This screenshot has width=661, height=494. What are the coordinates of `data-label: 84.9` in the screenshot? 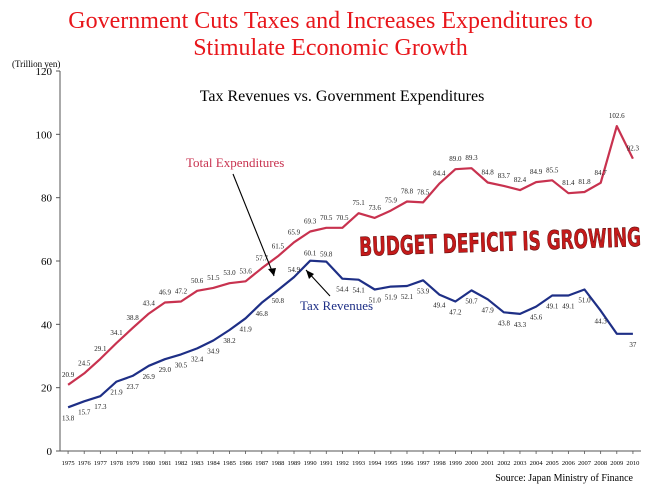 It's located at (536, 172).